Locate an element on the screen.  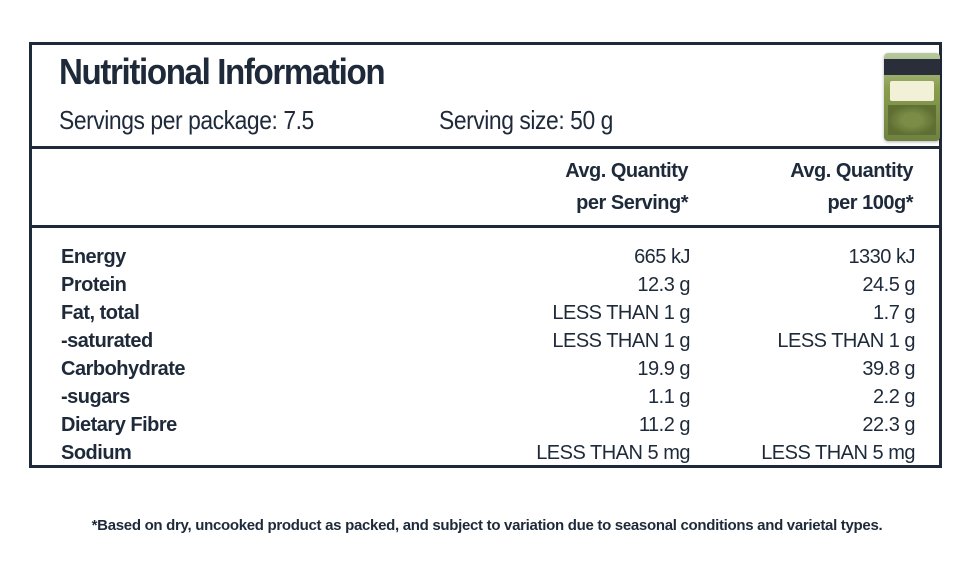
value-per-100g: 22.3 g is located at coordinates (888, 425).